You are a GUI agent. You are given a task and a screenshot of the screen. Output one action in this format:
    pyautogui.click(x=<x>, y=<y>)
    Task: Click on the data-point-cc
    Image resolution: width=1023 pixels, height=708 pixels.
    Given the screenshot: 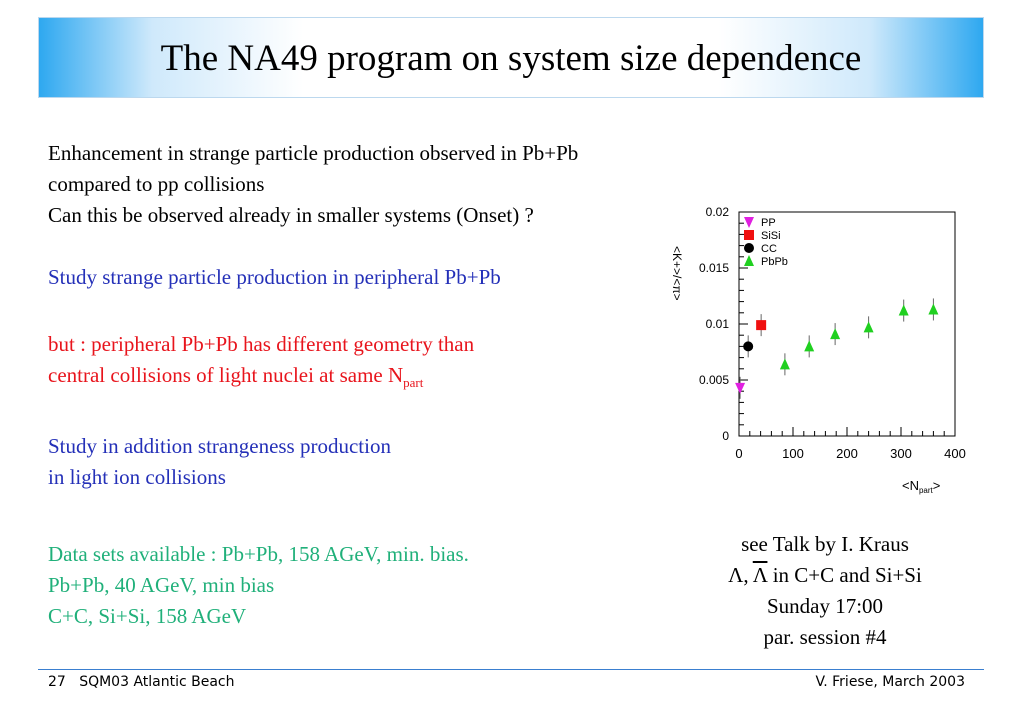 What is the action you would take?
    pyautogui.click(x=748, y=346)
    